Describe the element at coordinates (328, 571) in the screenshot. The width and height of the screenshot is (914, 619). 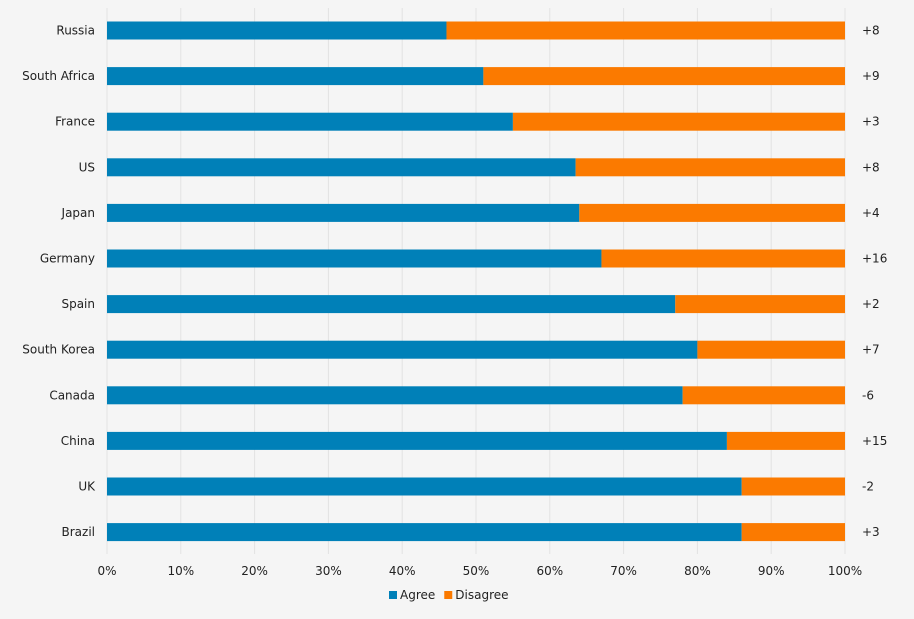
I see `x-tick-label: 30%` at that location.